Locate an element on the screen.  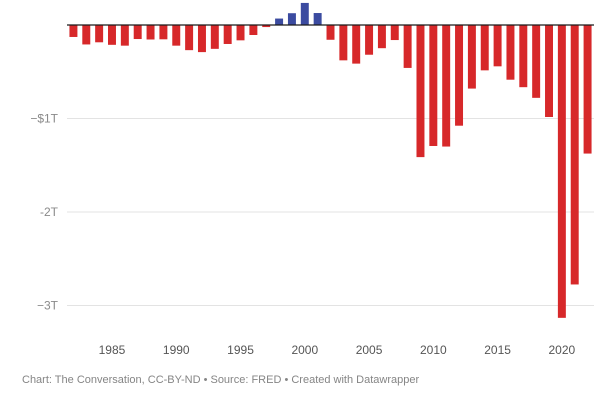
bar-1991 is located at coordinates (189, 38).